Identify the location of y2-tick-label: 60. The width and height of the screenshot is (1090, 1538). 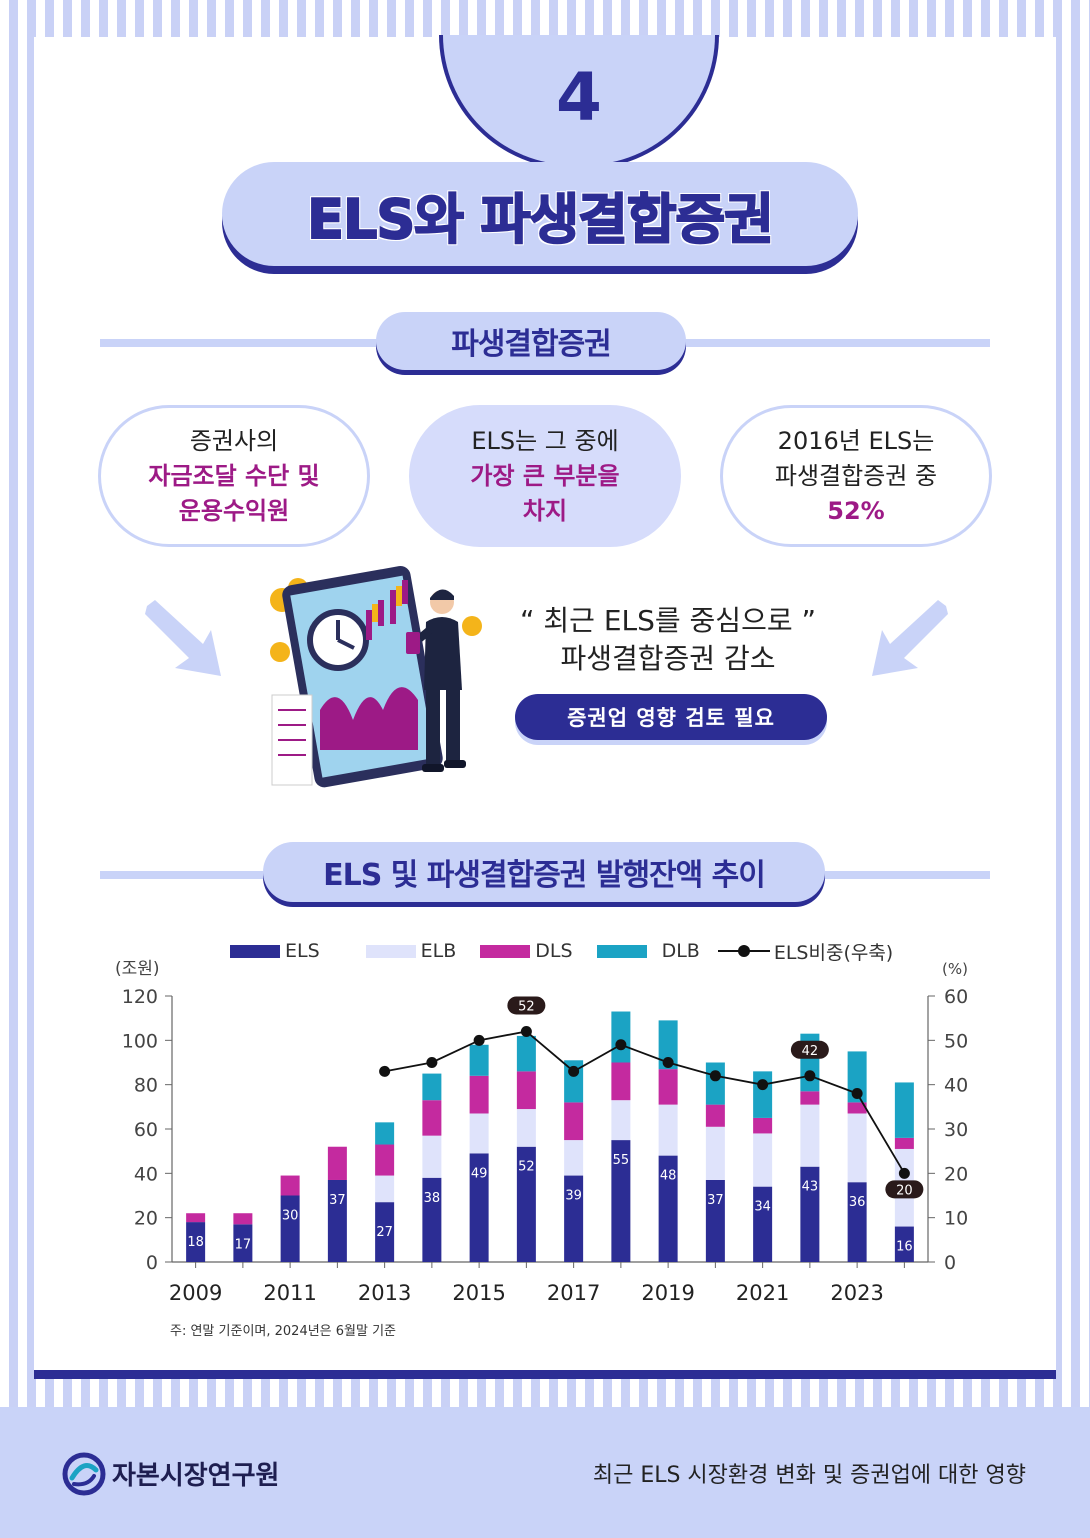
(956, 997).